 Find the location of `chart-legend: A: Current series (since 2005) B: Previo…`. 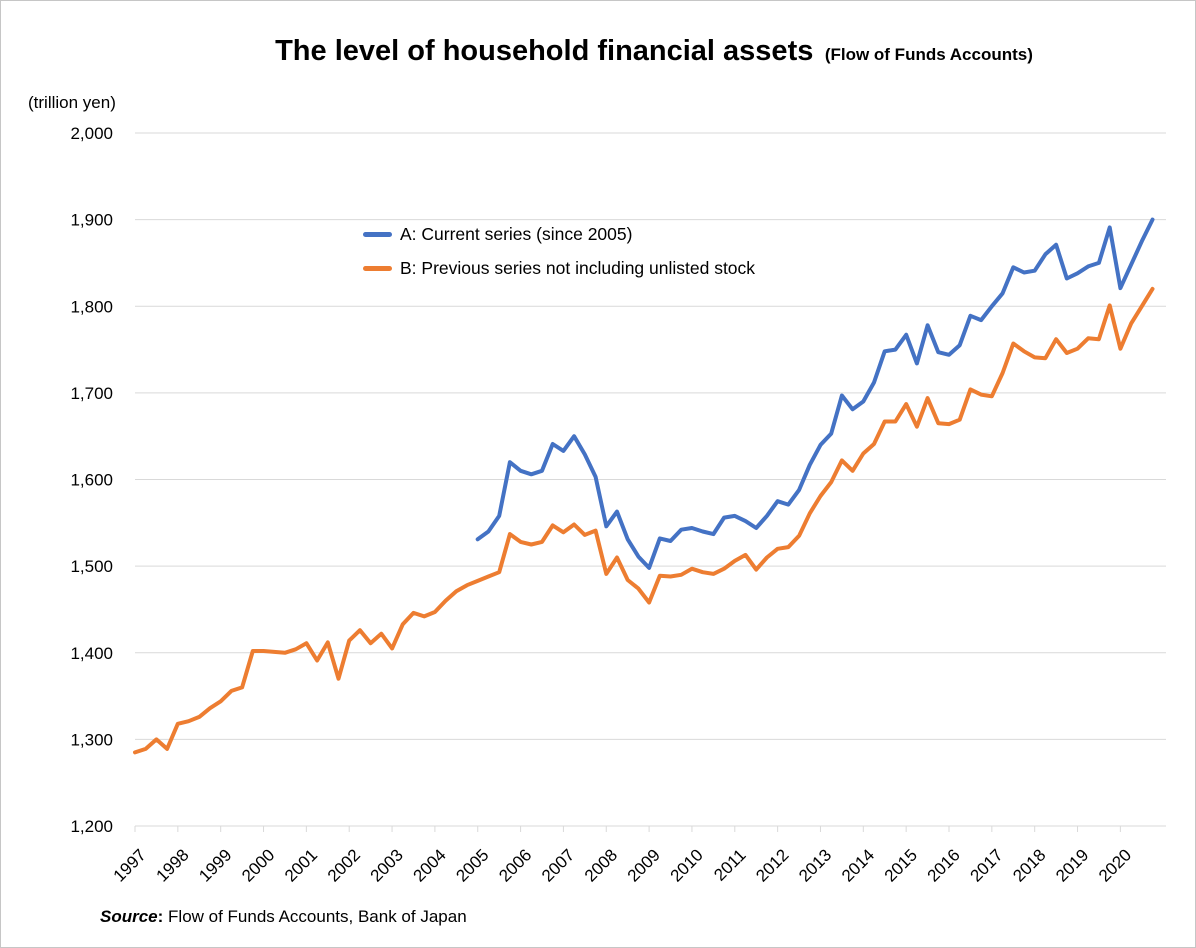

chart-legend: A: Current series (since 2005) B: Previo… is located at coordinates (559, 251).